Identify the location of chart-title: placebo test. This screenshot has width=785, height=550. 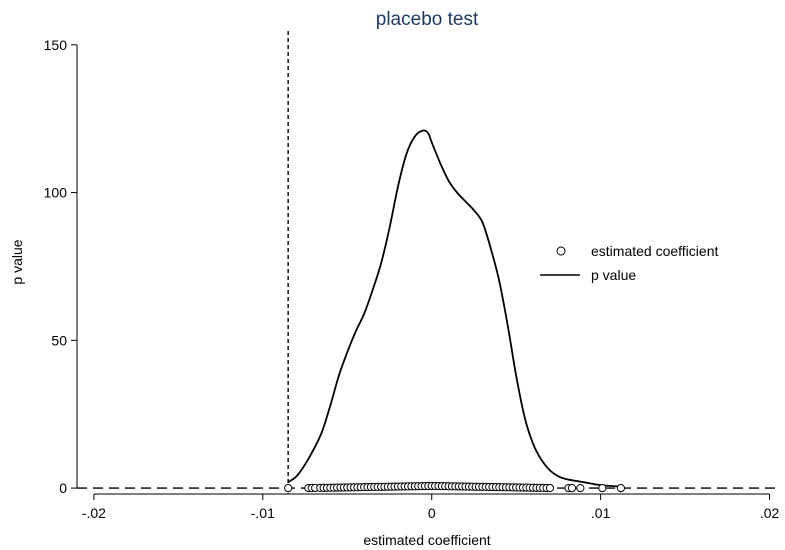
(427, 19).